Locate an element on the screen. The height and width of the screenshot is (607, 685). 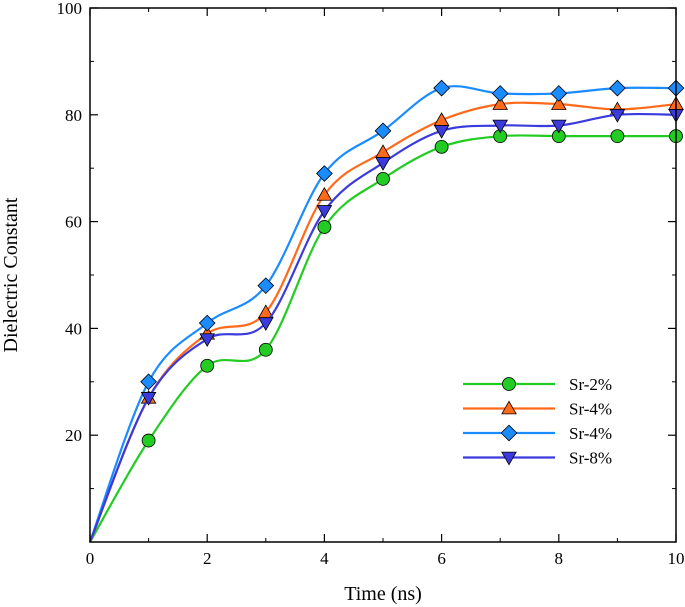
y-tick-label: 20 is located at coordinates (73, 435).